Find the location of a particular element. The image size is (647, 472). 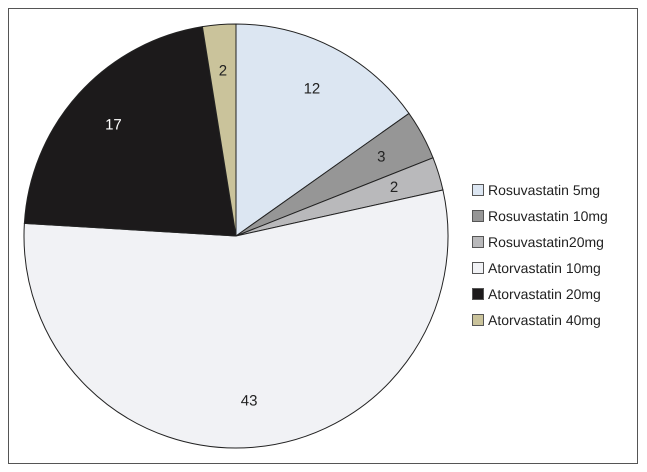

legend-label: Atorvastatin 40mg is located at coordinates (544, 320).